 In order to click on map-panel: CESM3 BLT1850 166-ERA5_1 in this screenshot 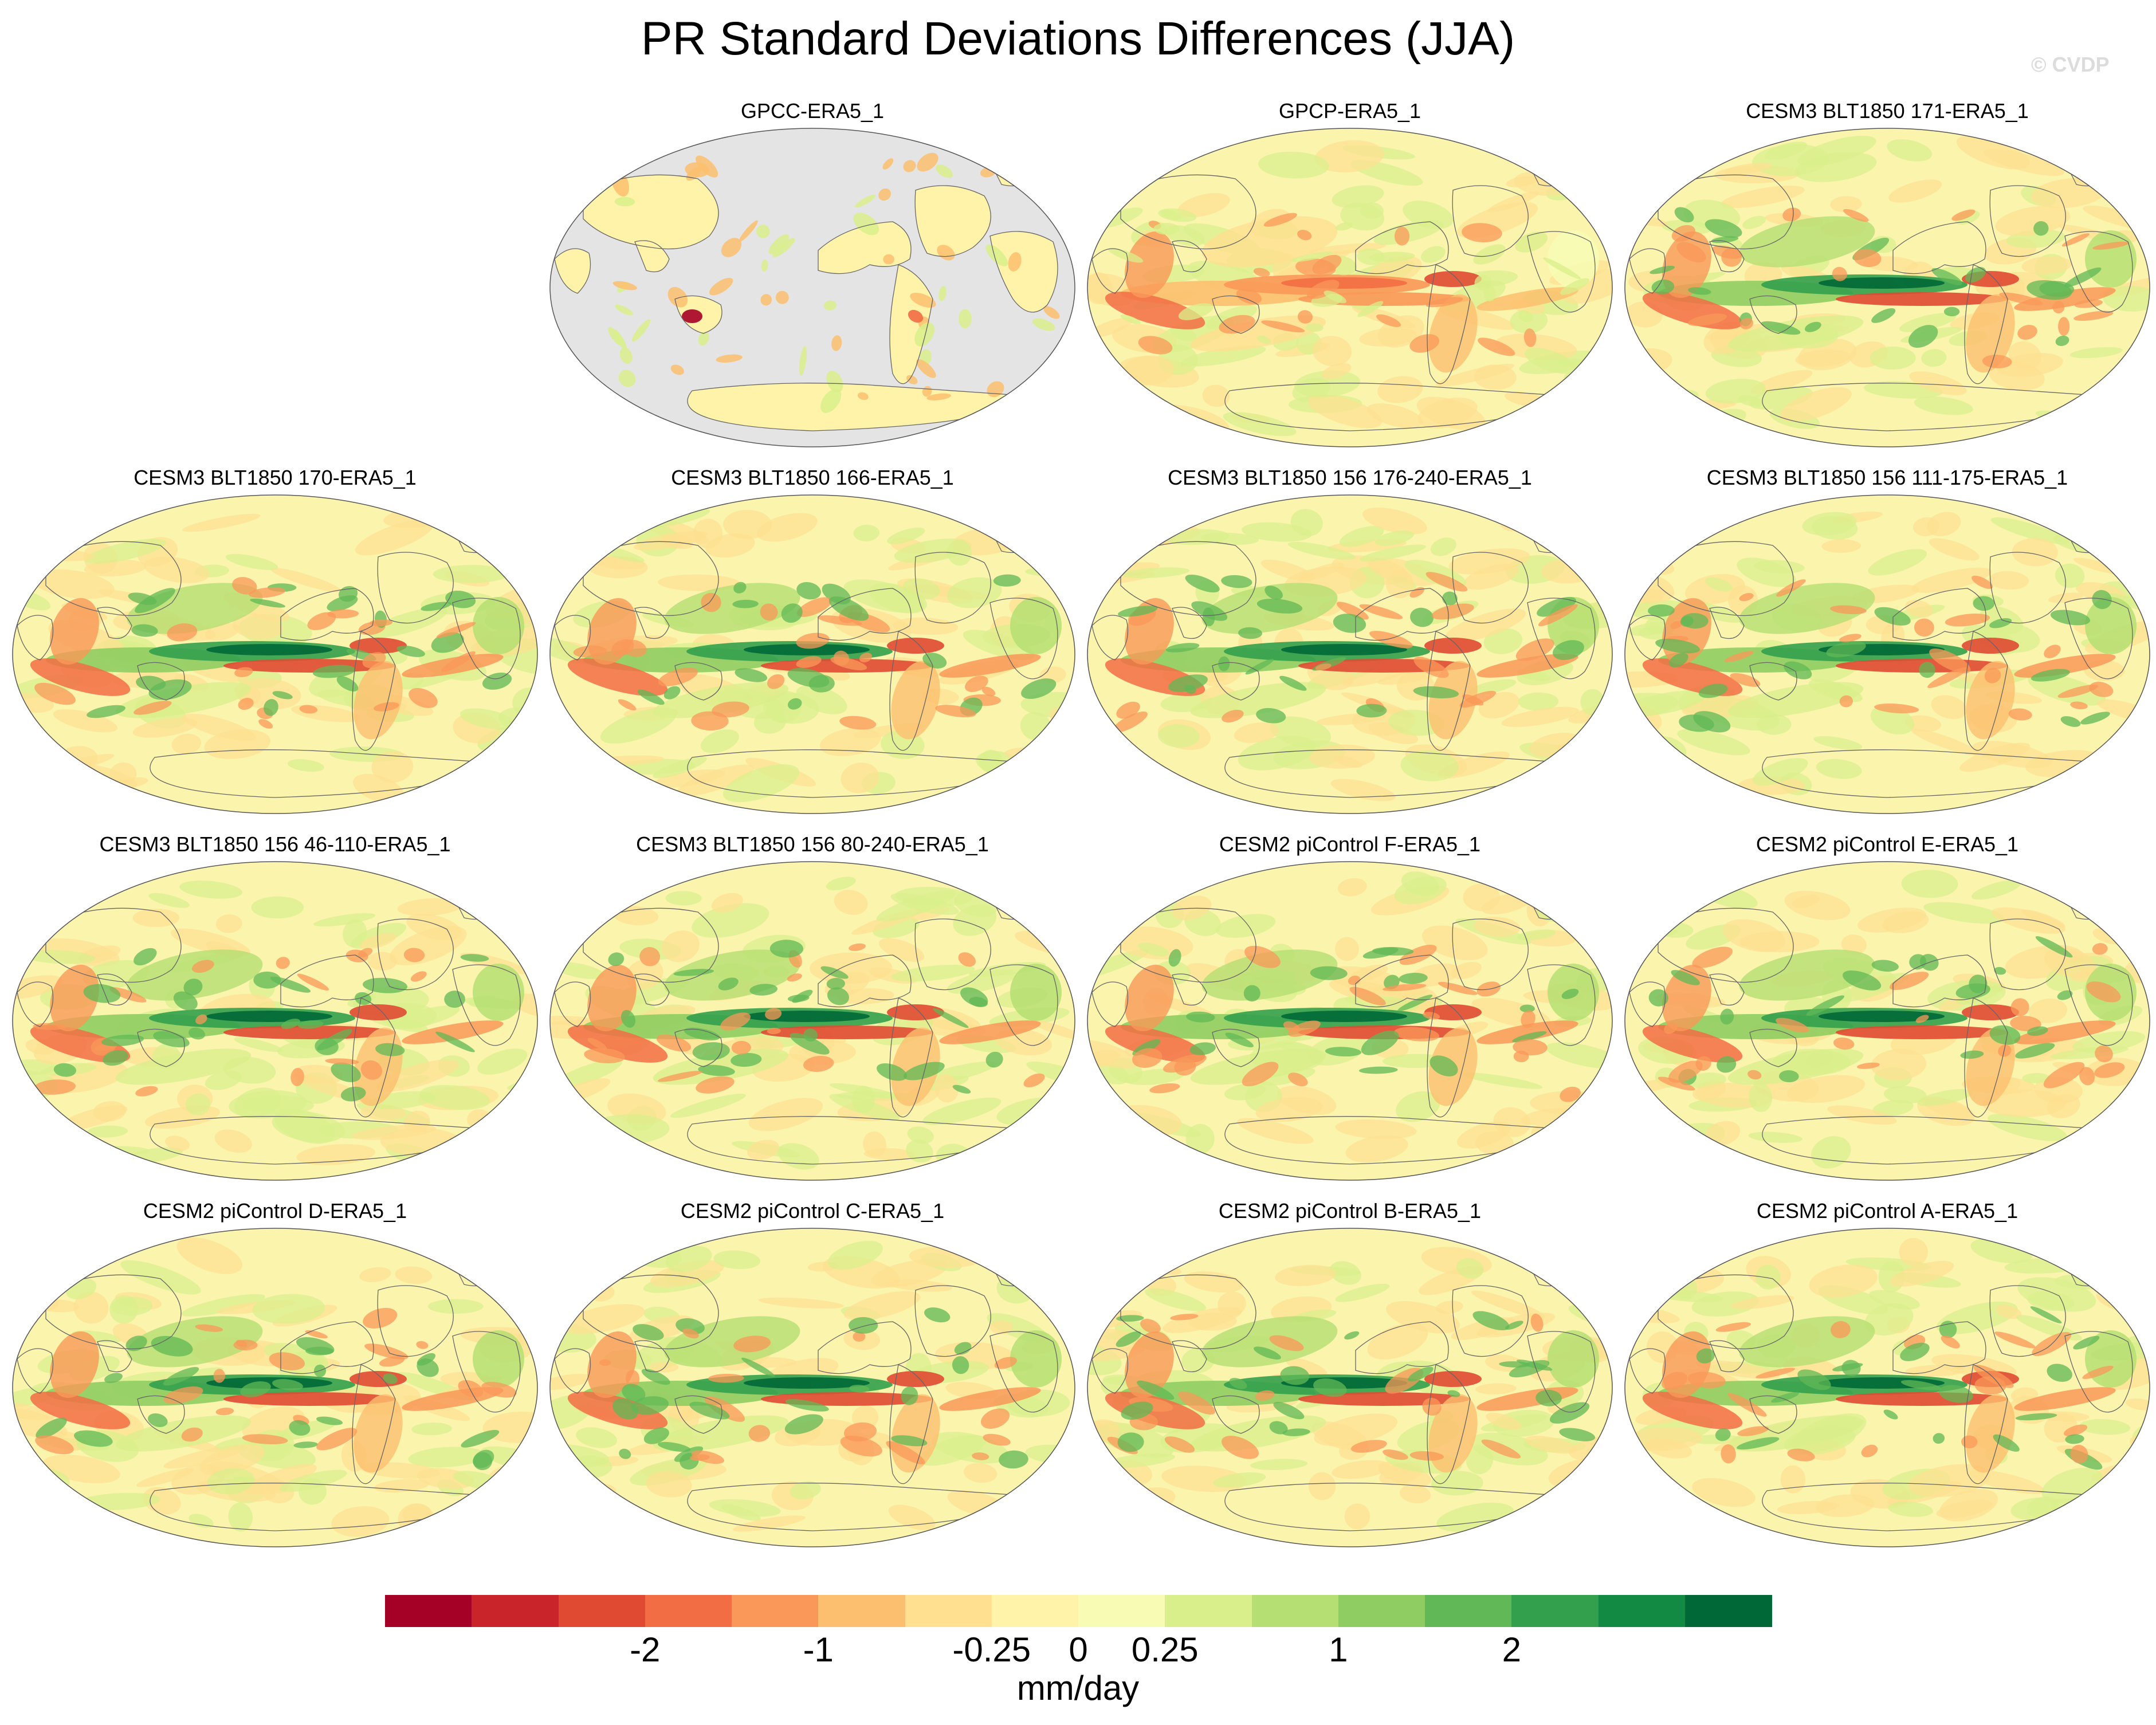, I will do `click(812, 639)`.